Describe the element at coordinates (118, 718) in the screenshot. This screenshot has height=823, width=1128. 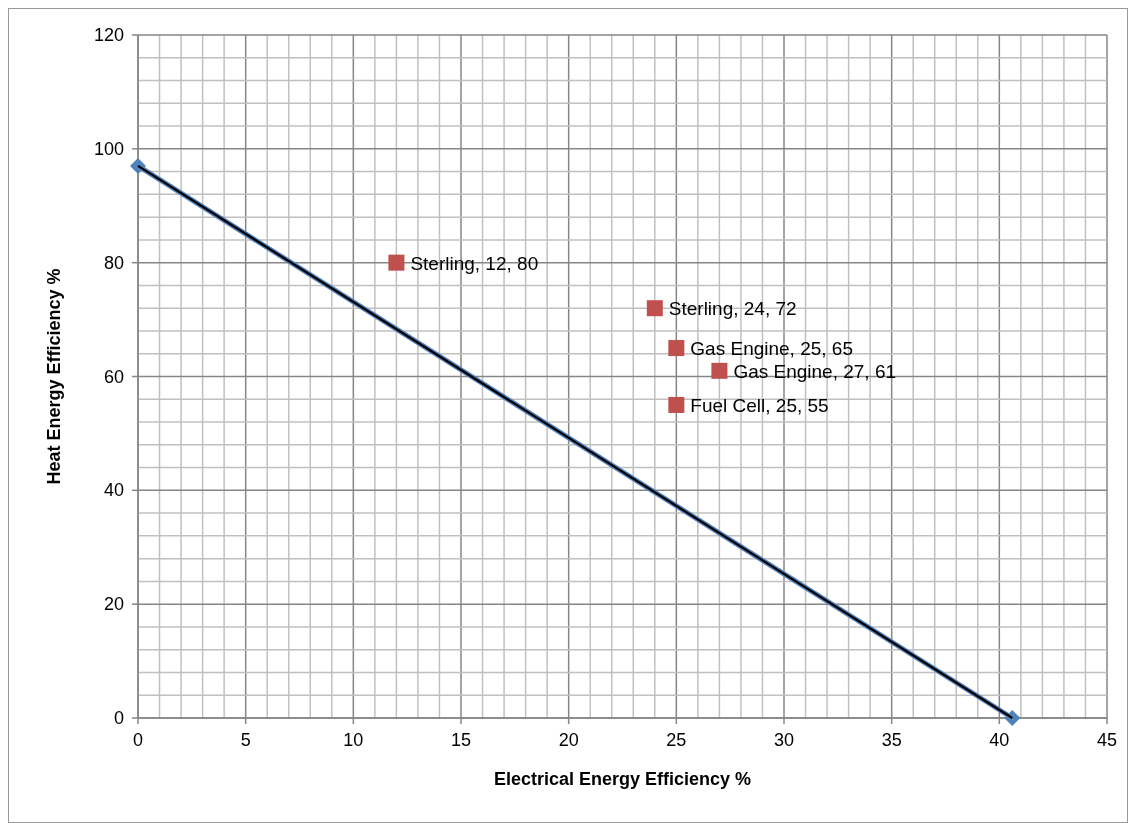
I see `y-tick-label: 0` at that location.